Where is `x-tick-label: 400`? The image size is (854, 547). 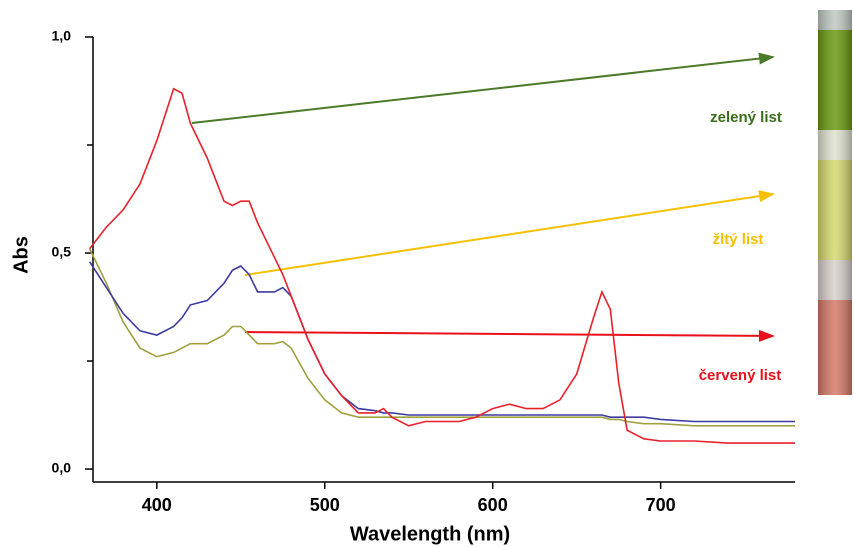 x-tick-label: 400 is located at coordinates (157, 505).